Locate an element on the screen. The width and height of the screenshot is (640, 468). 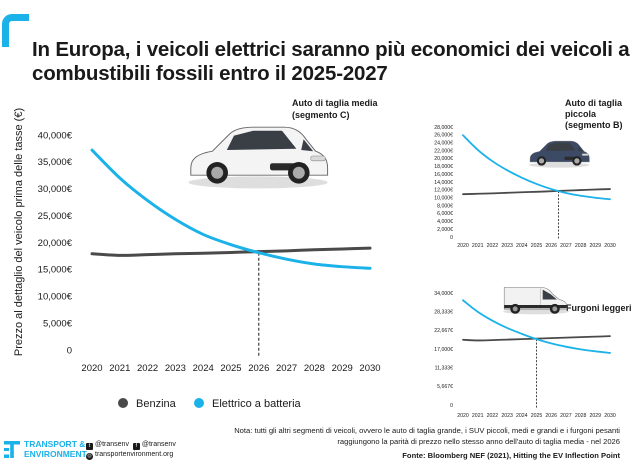
chart-0-series-benzina is located at coordinates (231, 251).